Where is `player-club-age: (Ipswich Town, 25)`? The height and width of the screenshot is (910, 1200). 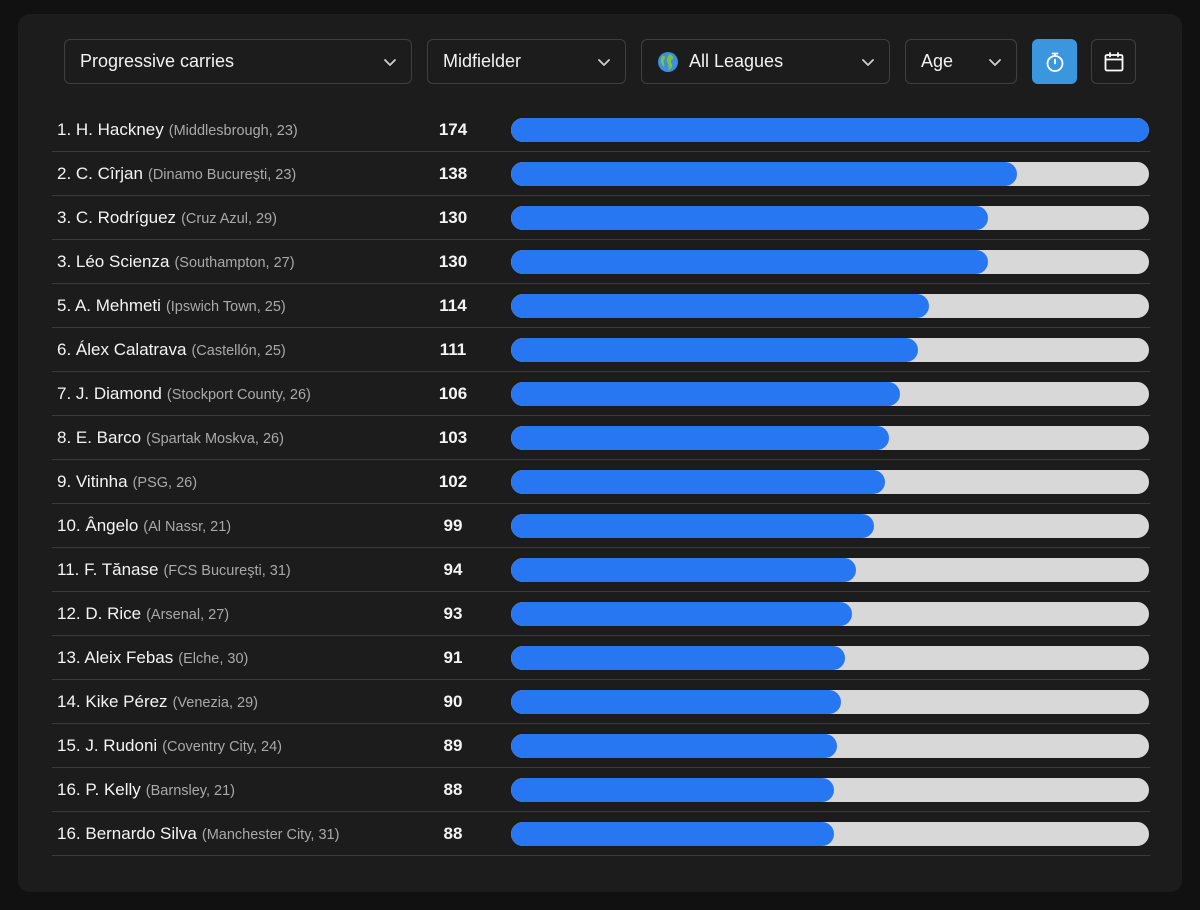
player-club-age: (Ipswich Town, 25) is located at coordinates (225, 307).